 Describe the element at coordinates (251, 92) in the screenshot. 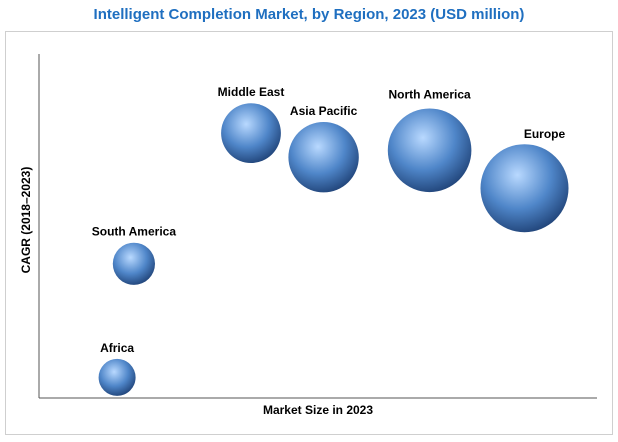

I see `bubble-label-middle-east: Middle East` at that location.